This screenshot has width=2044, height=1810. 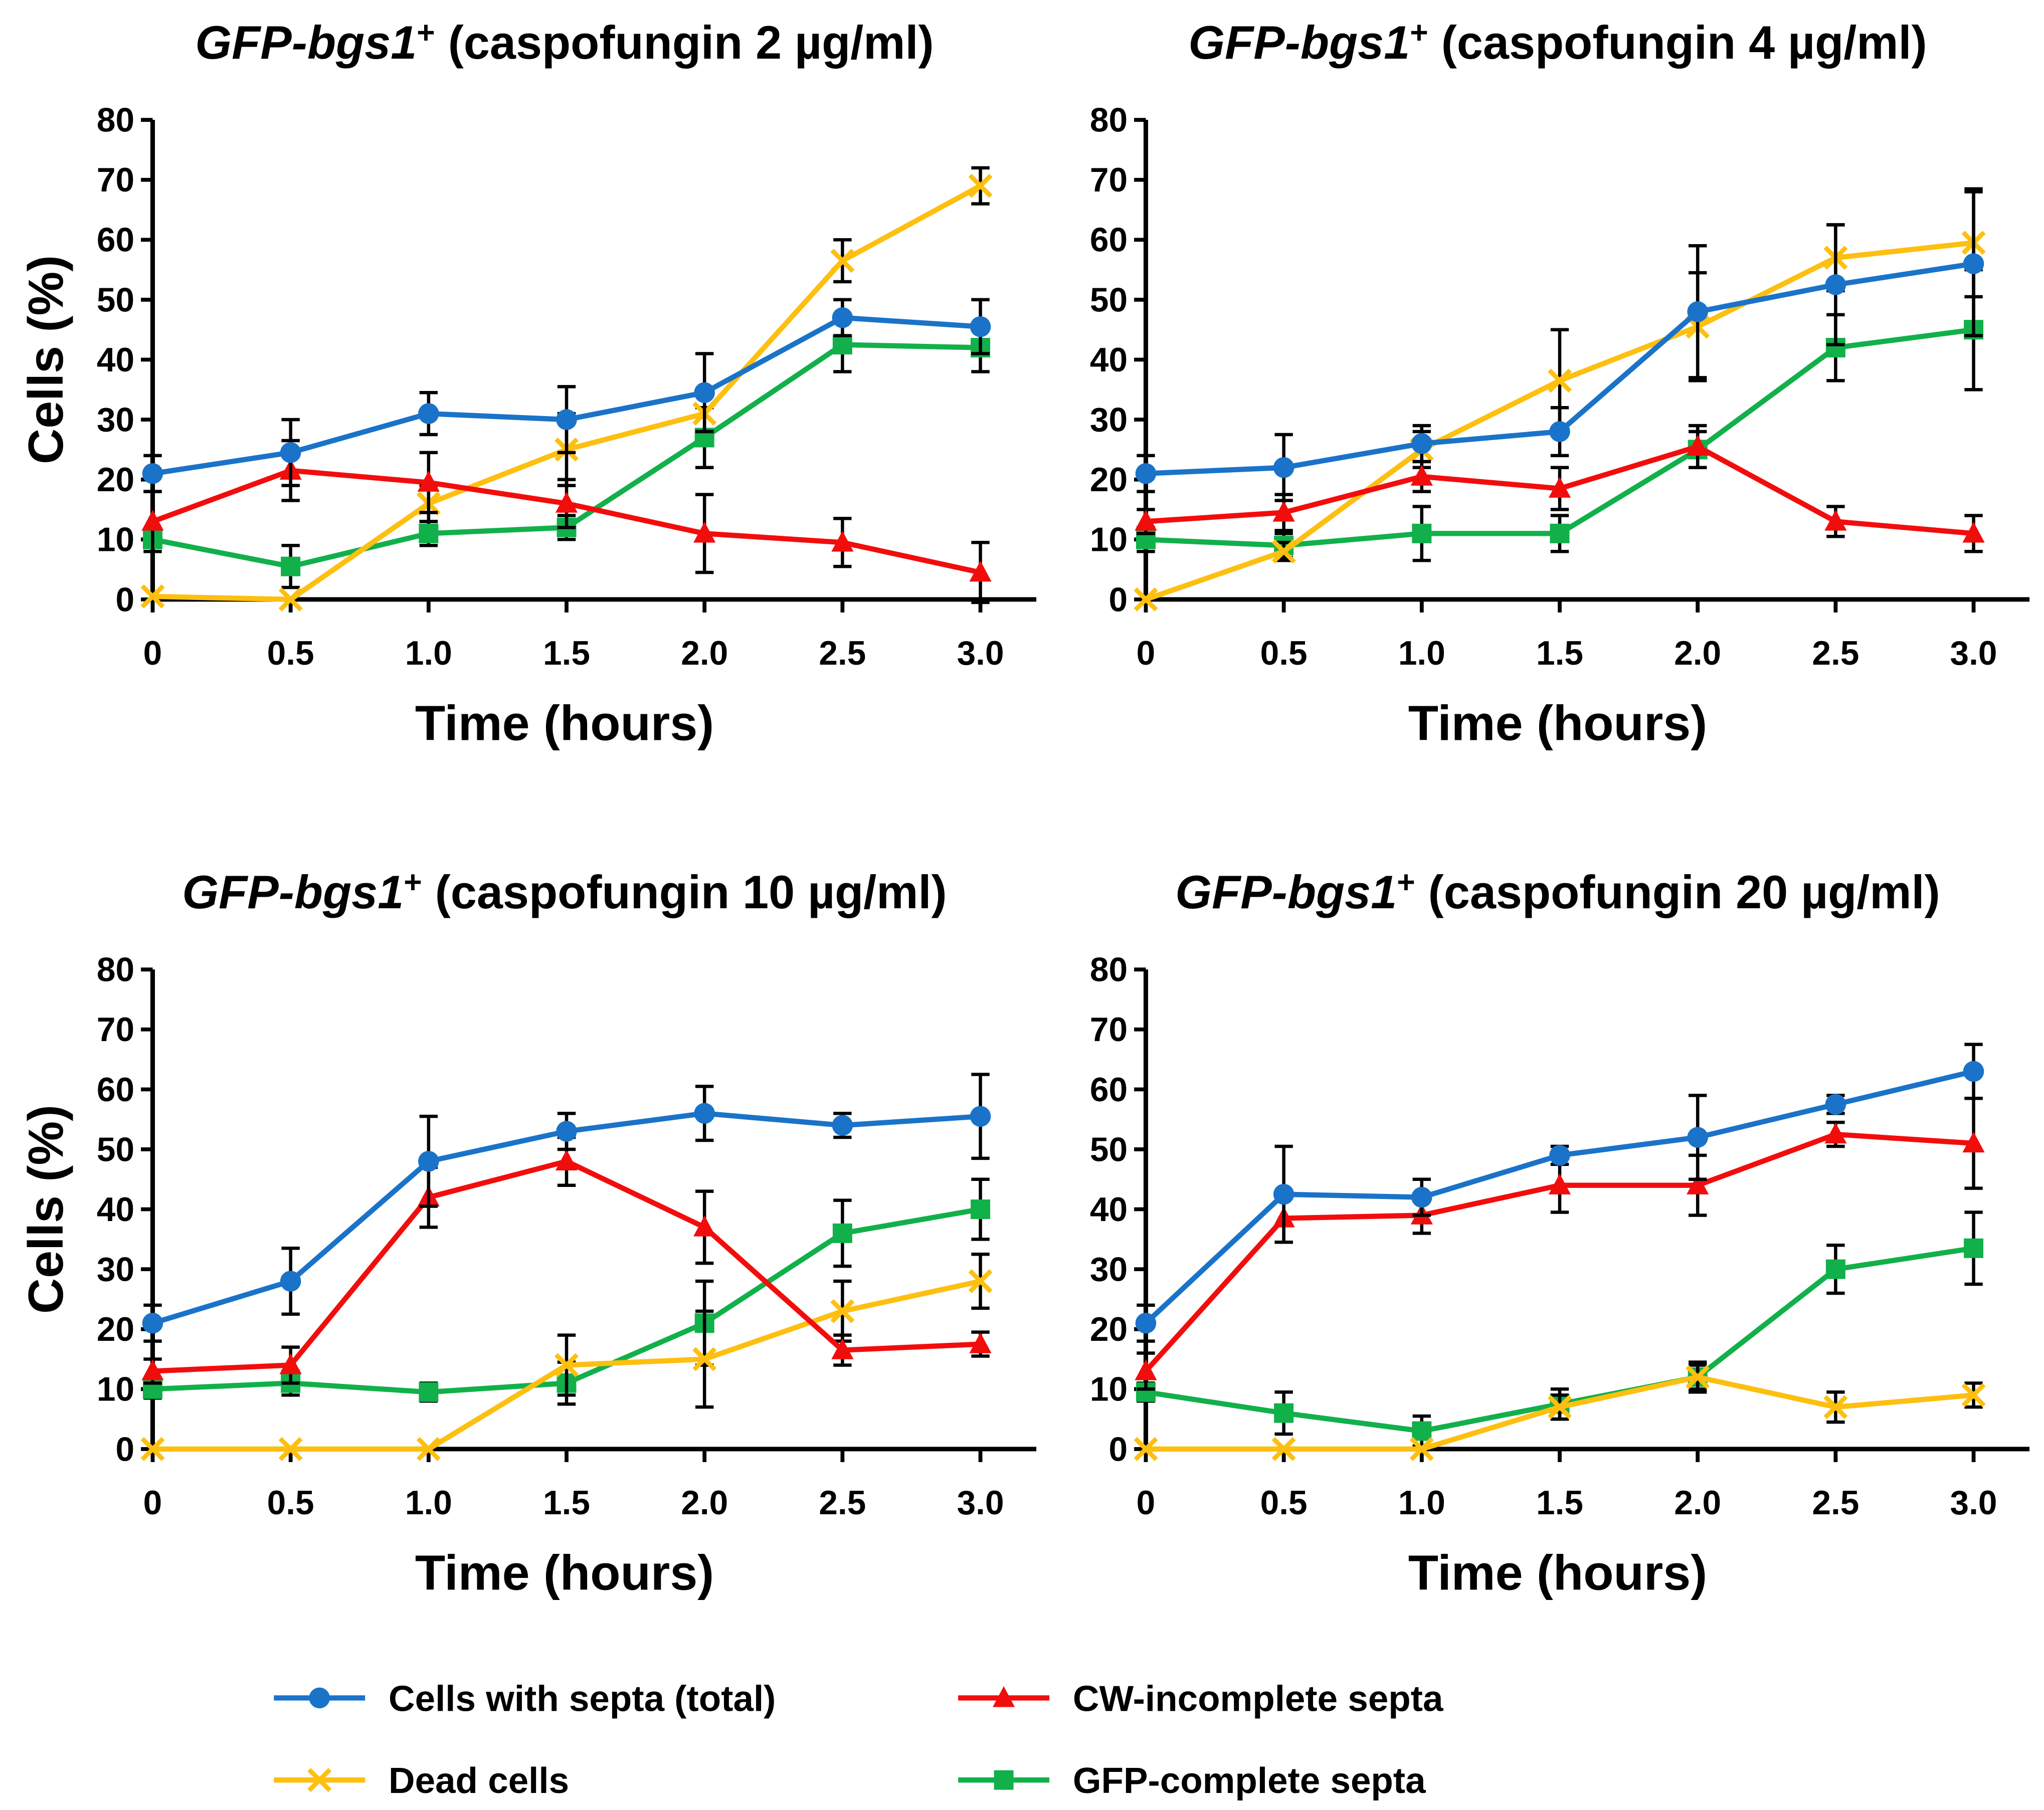 I want to click on series-dead, so click(x=566, y=1356).